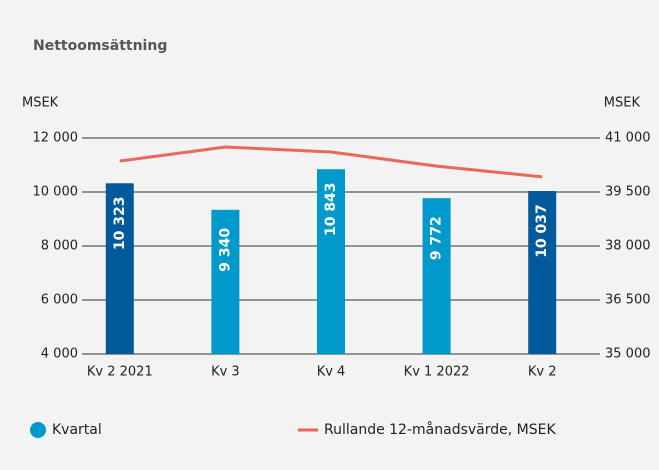  I want to click on y2-tick-label: 41 000, so click(628, 138).